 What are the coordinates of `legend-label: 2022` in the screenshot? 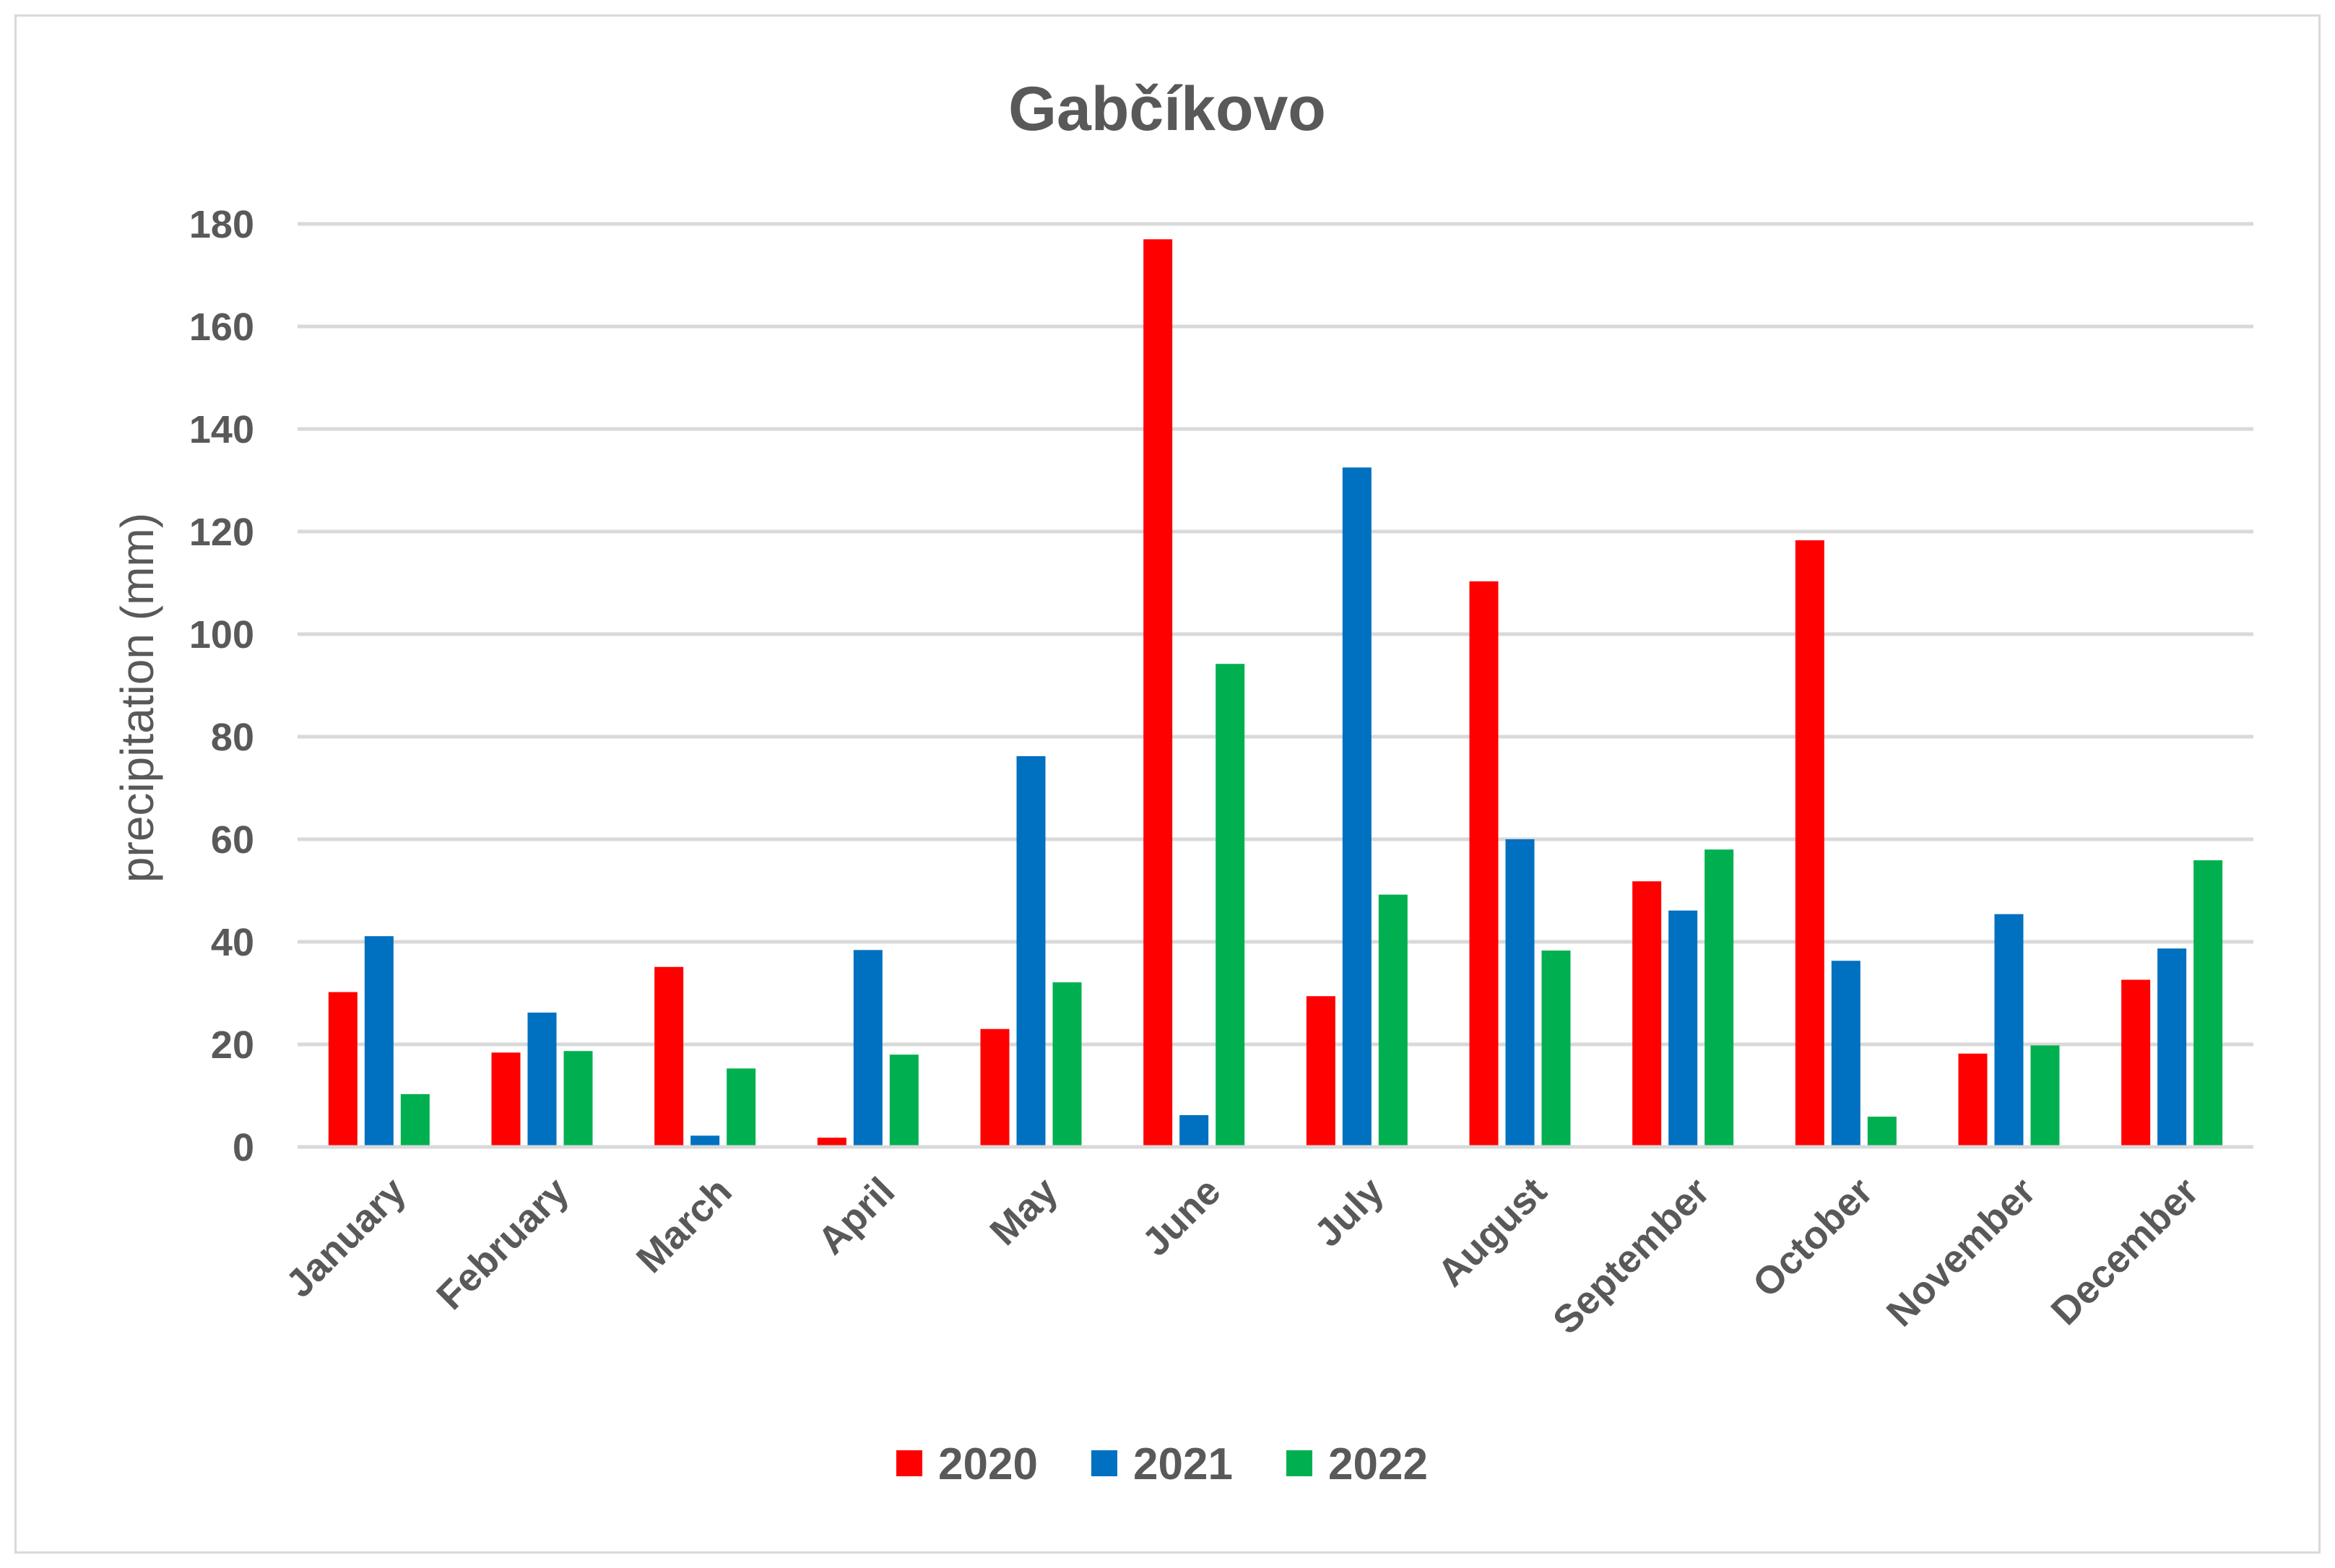 It's located at (1378, 1464).